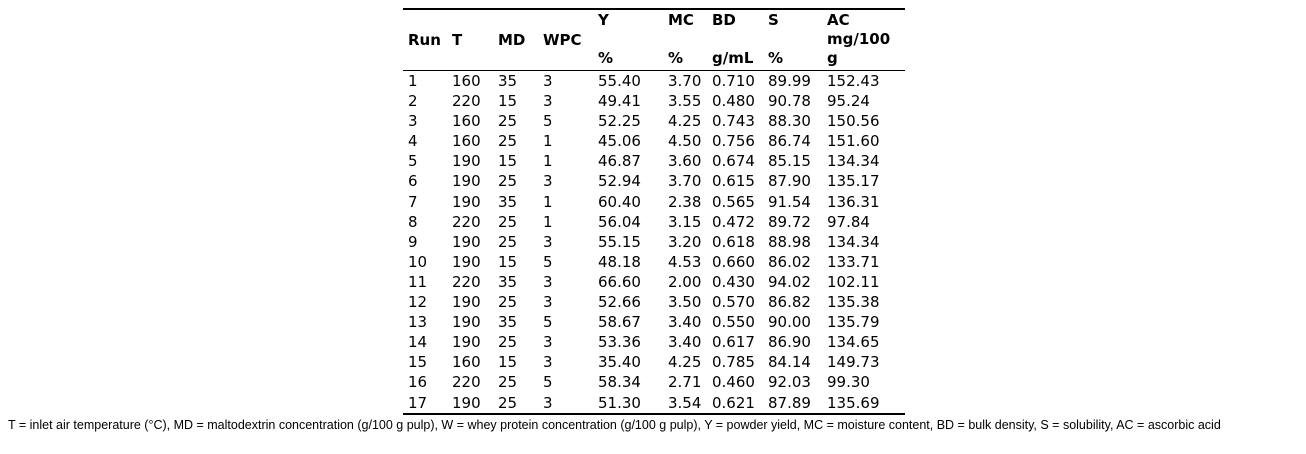 The image size is (1306, 454). Describe the element at coordinates (789, 81) in the screenshot. I see `table-cell-s: 89.99` at that location.